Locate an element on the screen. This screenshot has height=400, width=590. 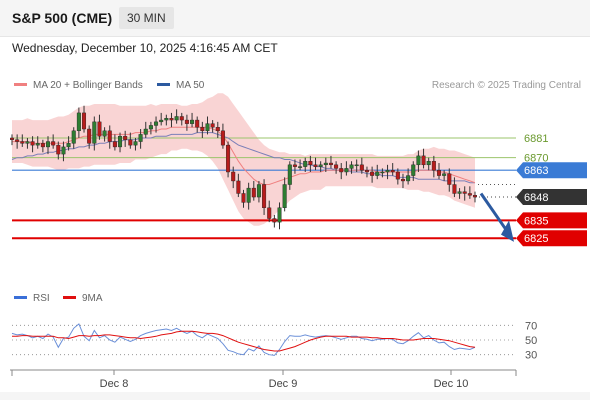
forecast-arrow-head is located at coordinates (507, 231).